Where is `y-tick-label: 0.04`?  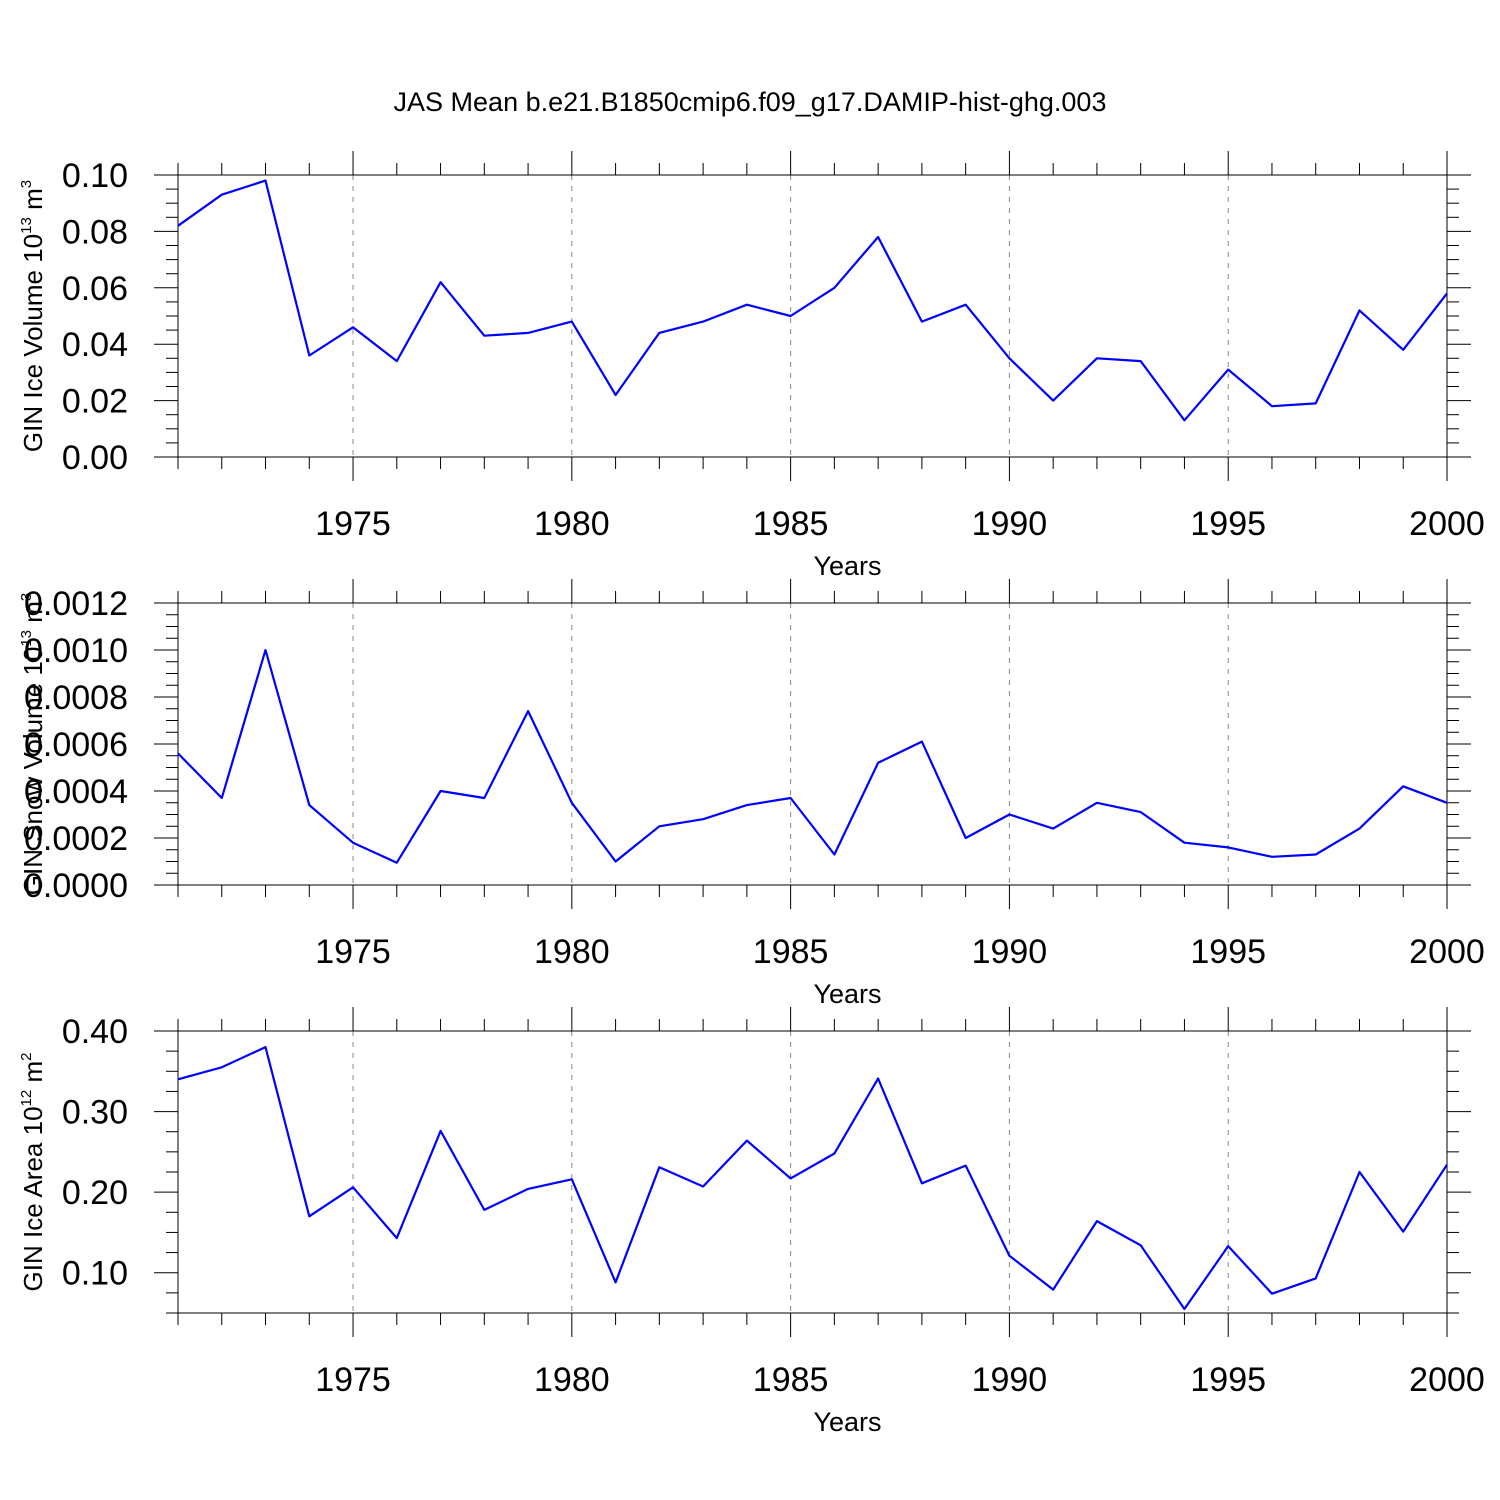 y-tick-label: 0.04 is located at coordinates (95, 345).